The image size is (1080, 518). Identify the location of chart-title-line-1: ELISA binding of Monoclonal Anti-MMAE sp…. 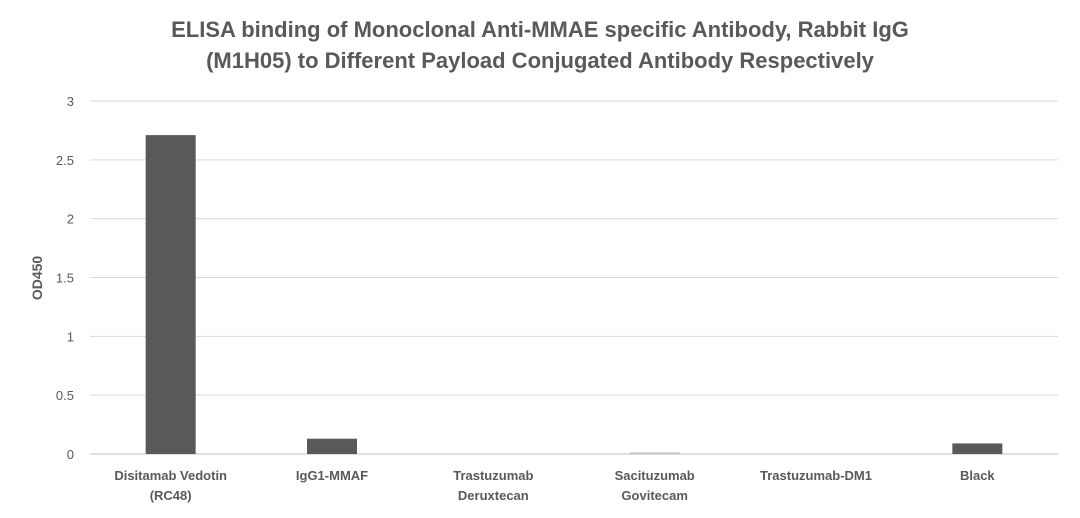
(540, 29).